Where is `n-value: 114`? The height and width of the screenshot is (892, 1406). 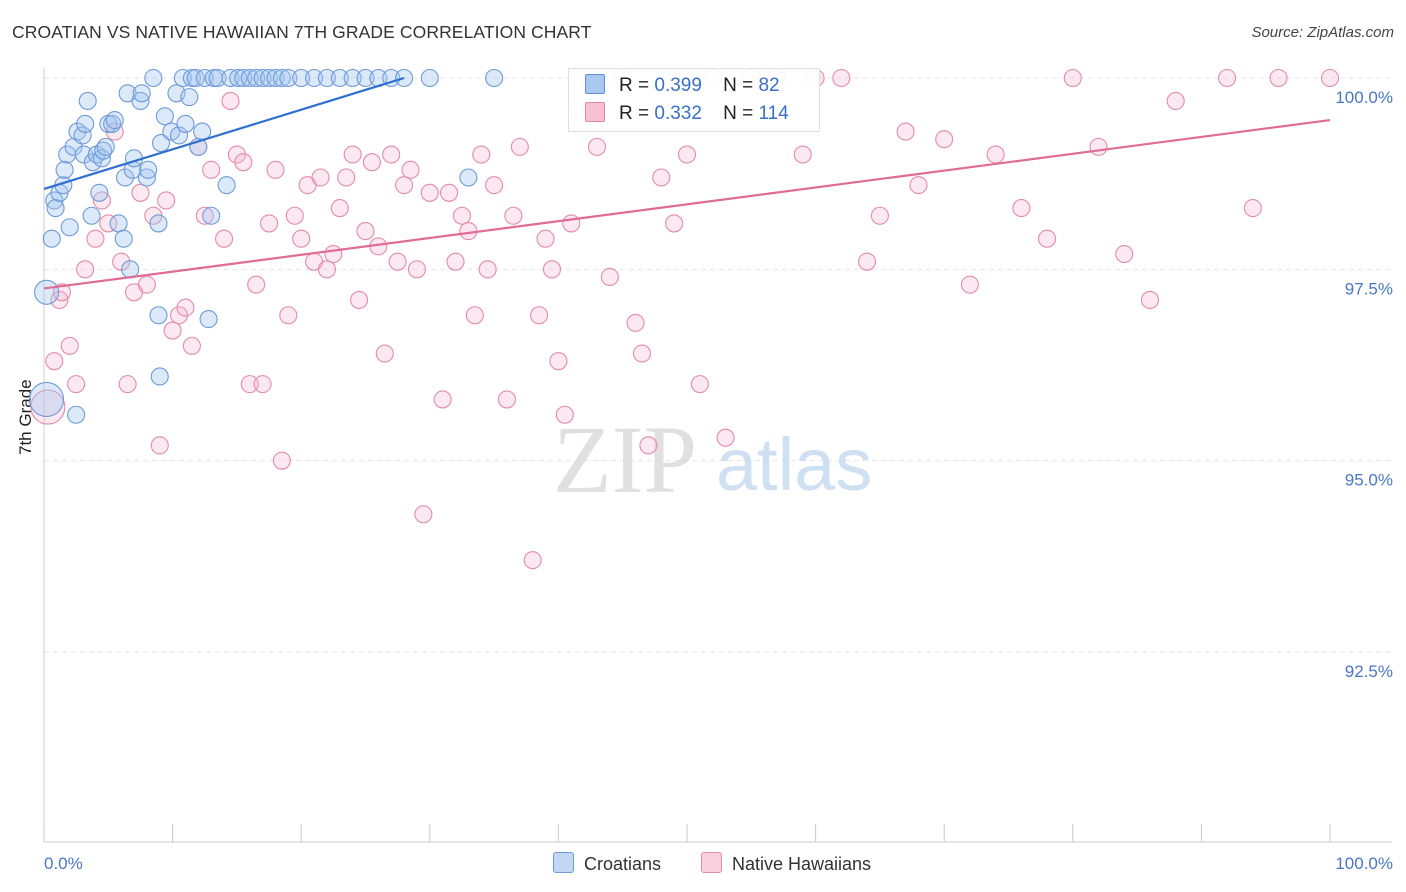 n-value: 114 is located at coordinates (773, 113).